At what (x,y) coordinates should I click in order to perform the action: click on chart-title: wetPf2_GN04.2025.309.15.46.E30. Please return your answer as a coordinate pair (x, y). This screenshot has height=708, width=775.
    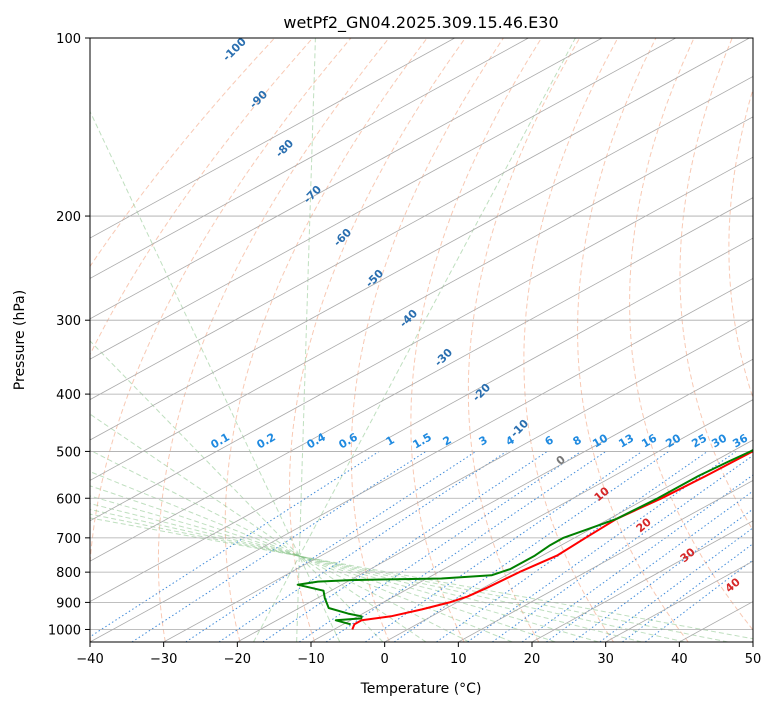
    Looking at the image, I should click on (420, 23).